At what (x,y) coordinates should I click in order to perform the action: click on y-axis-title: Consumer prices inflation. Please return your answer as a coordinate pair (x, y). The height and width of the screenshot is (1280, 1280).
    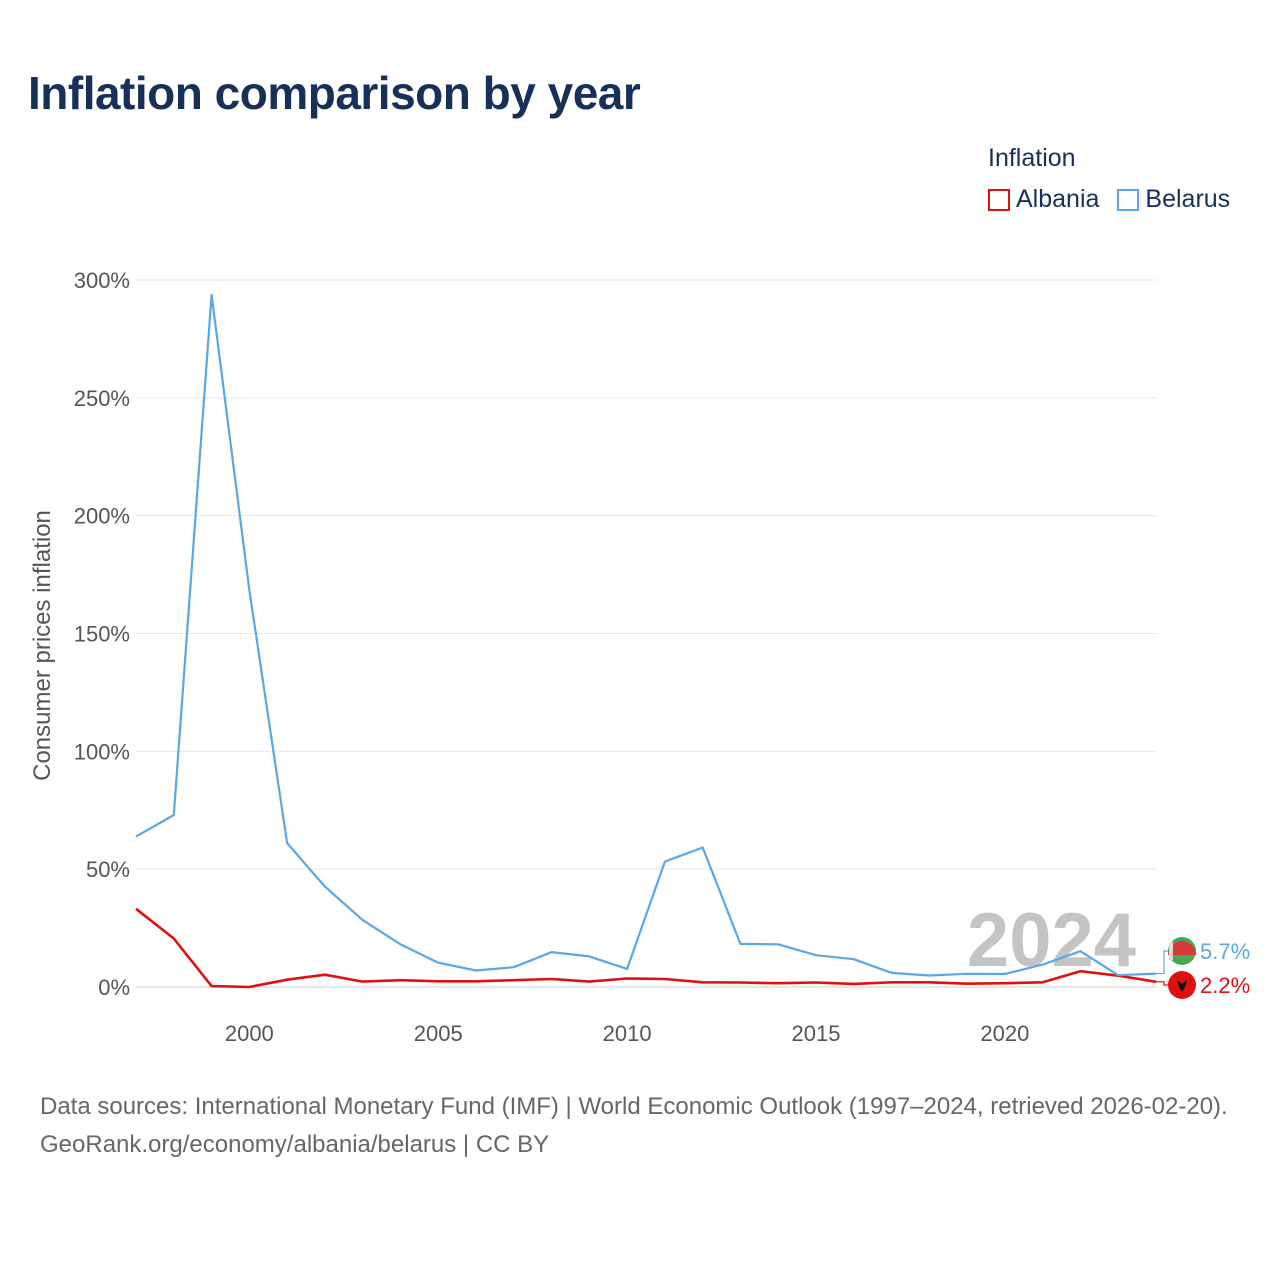
    Looking at the image, I should click on (42, 645).